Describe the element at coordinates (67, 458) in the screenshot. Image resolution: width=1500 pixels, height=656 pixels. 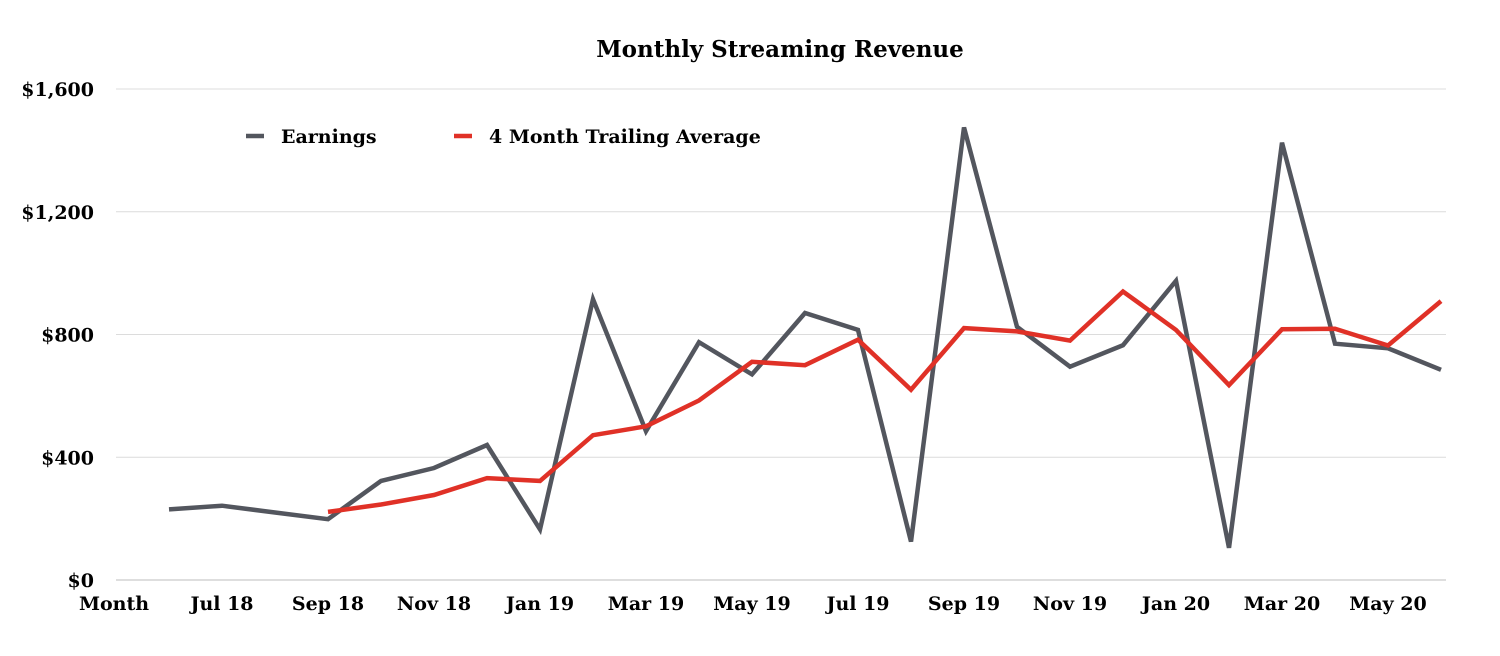
I see `y-tick-label: $400` at that location.